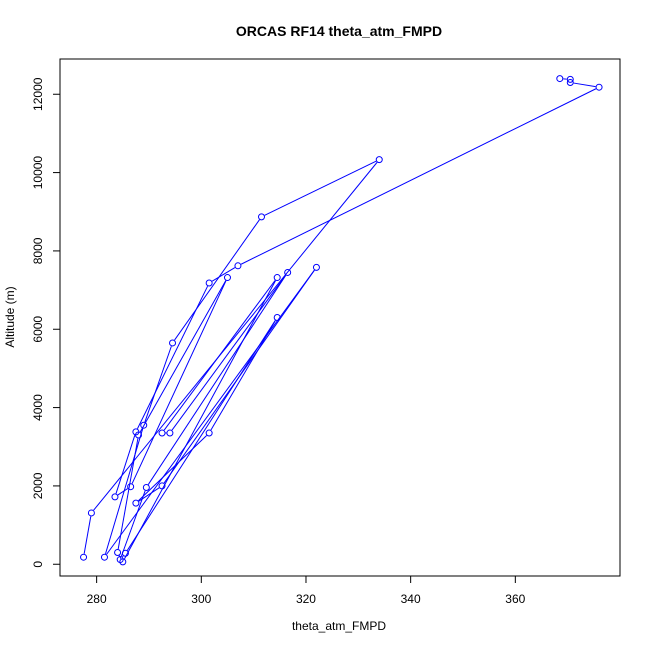 This screenshot has height=650, width=650. What do you see at coordinates (38, 94) in the screenshot?
I see `y-tick-label: 12000` at bounding box center [38, 94].